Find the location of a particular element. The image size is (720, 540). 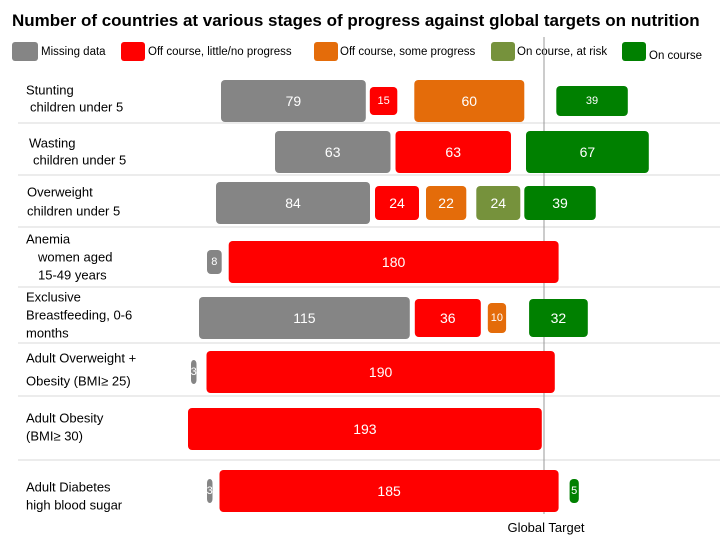

row-label: Adult Obesity is located at coordinates (65, 418).